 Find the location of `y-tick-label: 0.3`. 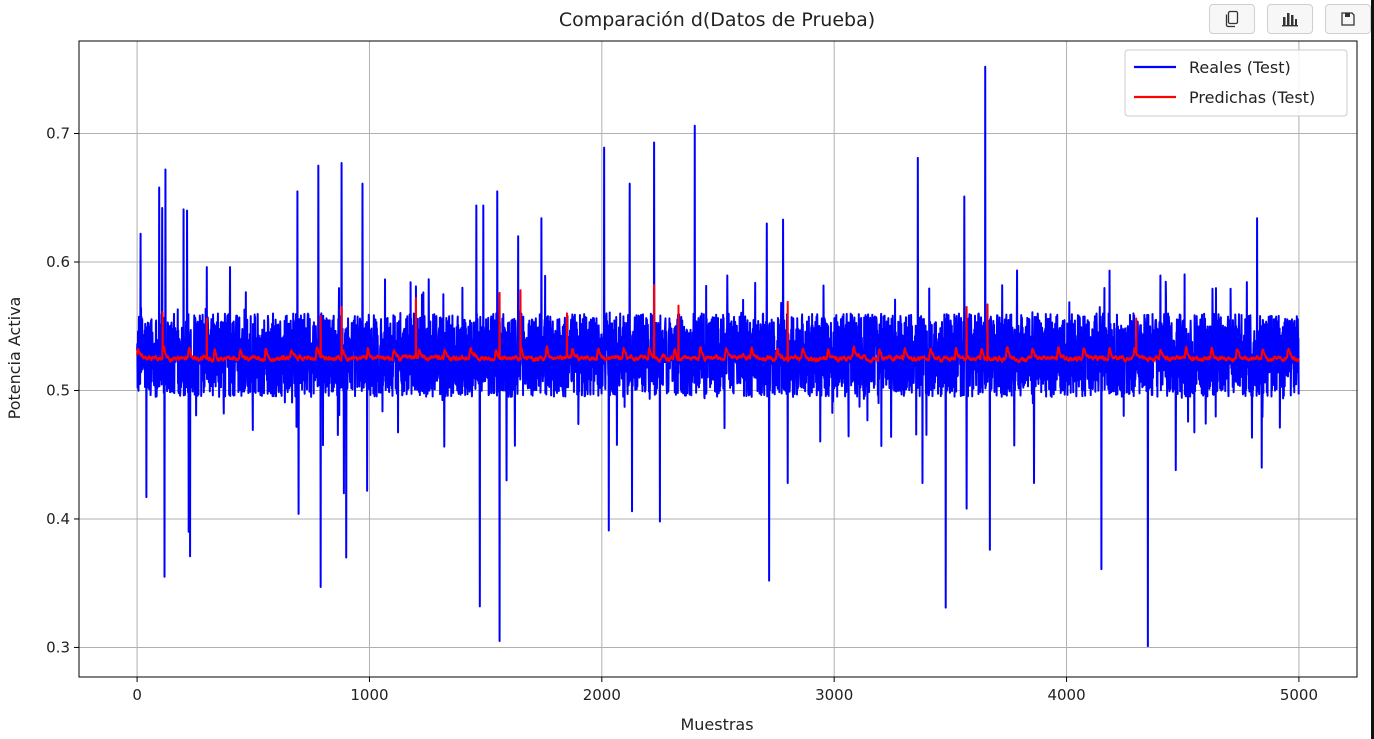

y-tick-label: 0.3 is located at coordinates (58, 647).